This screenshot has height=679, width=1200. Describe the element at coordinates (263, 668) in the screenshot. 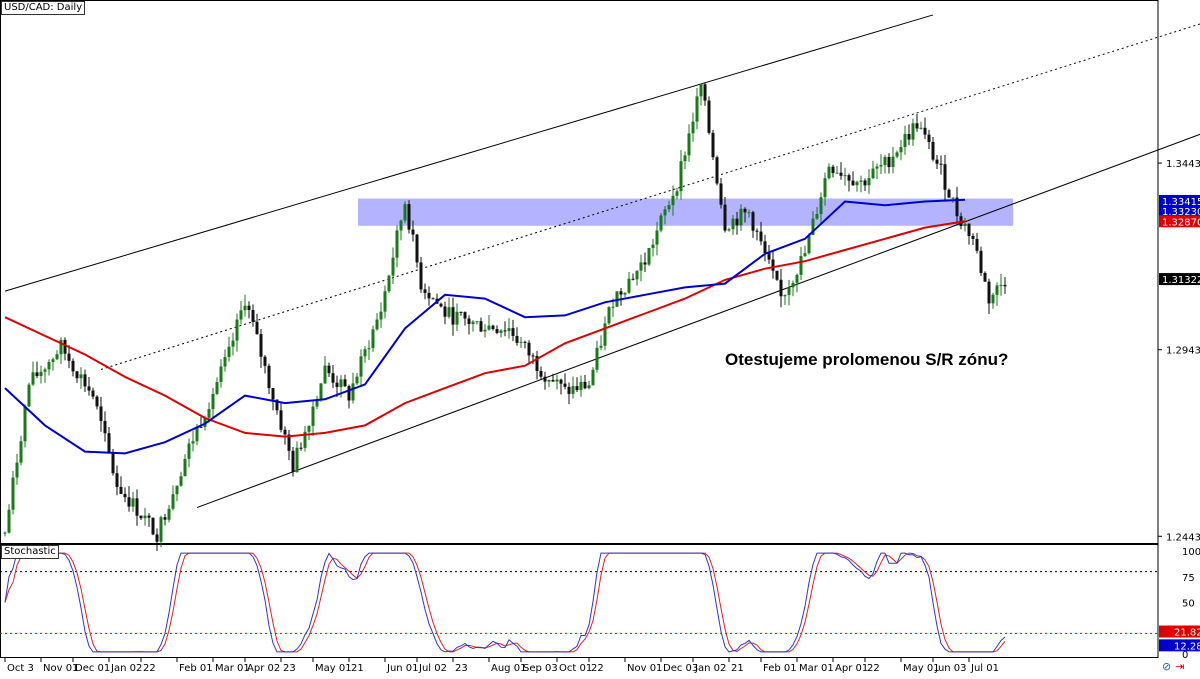

I see `x-tick-label: Apr 02` at that location.